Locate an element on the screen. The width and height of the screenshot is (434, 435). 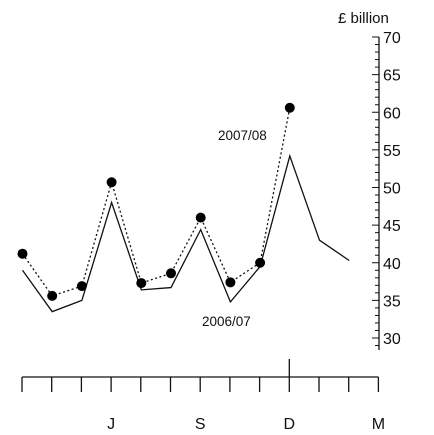
y-tick-label: 40 is located at coordinates (392, 264).